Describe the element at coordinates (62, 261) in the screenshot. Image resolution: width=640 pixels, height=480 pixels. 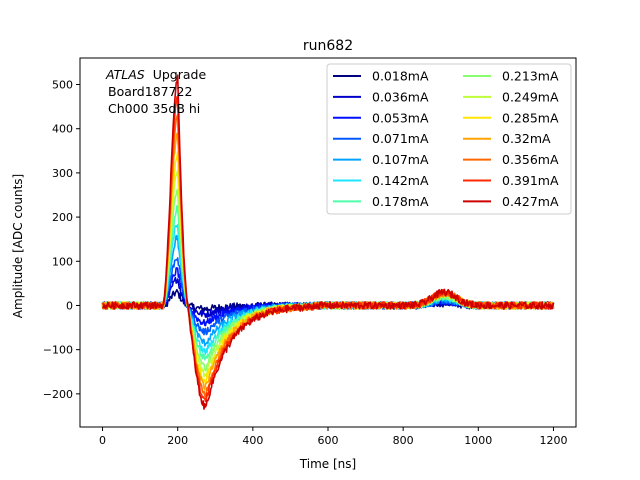
I see `y-tick-label: 100` at that location.